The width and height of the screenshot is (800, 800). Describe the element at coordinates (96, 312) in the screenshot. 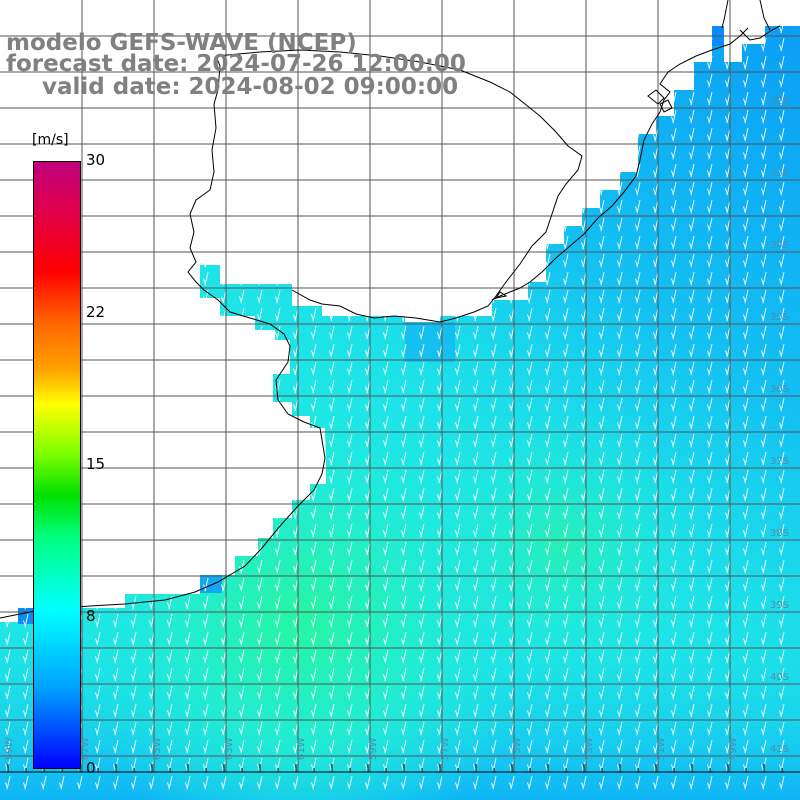

I see `colorbar-tick-22: 22` at that location.